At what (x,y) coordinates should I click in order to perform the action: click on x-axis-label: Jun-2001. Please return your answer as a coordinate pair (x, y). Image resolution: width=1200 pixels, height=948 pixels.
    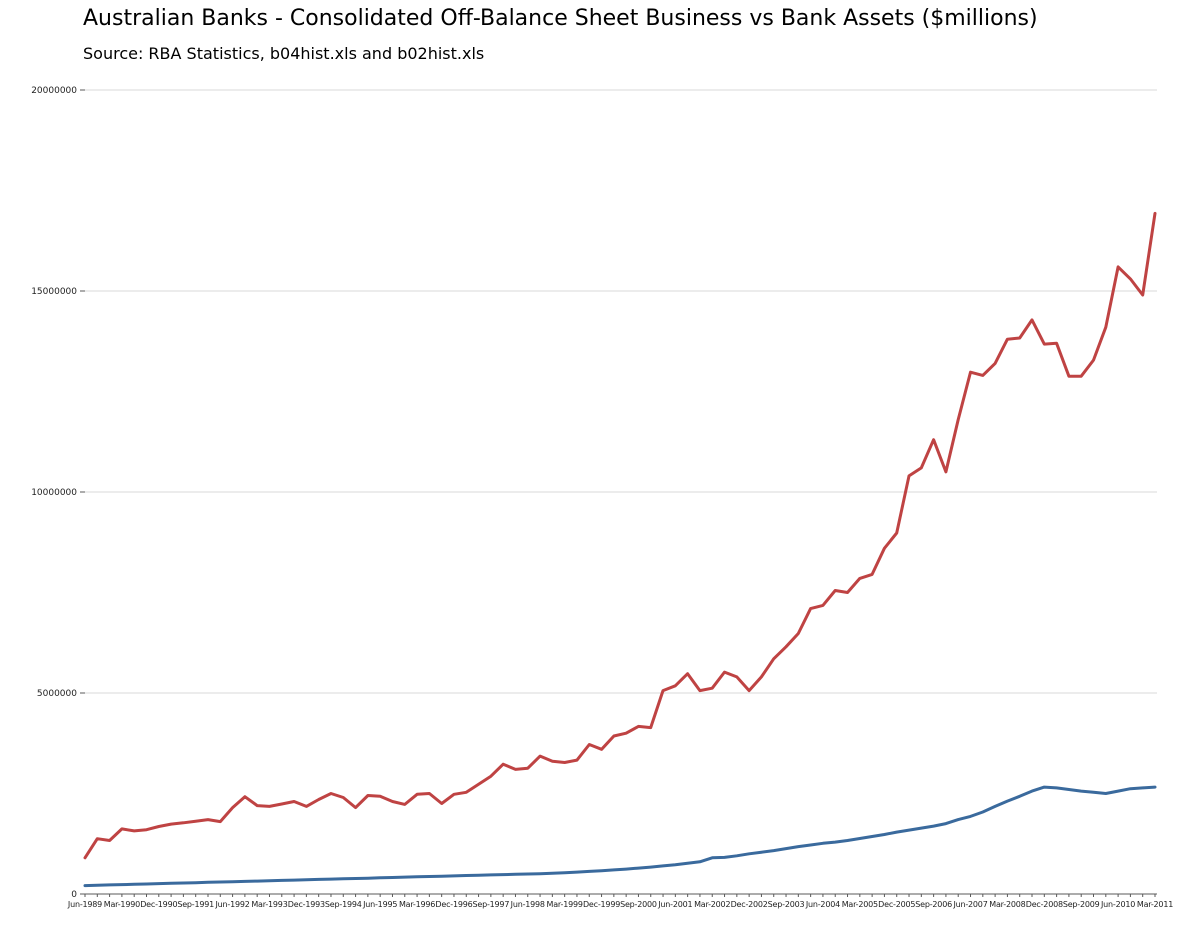
    Looking at the image, I should click on (674, 904).